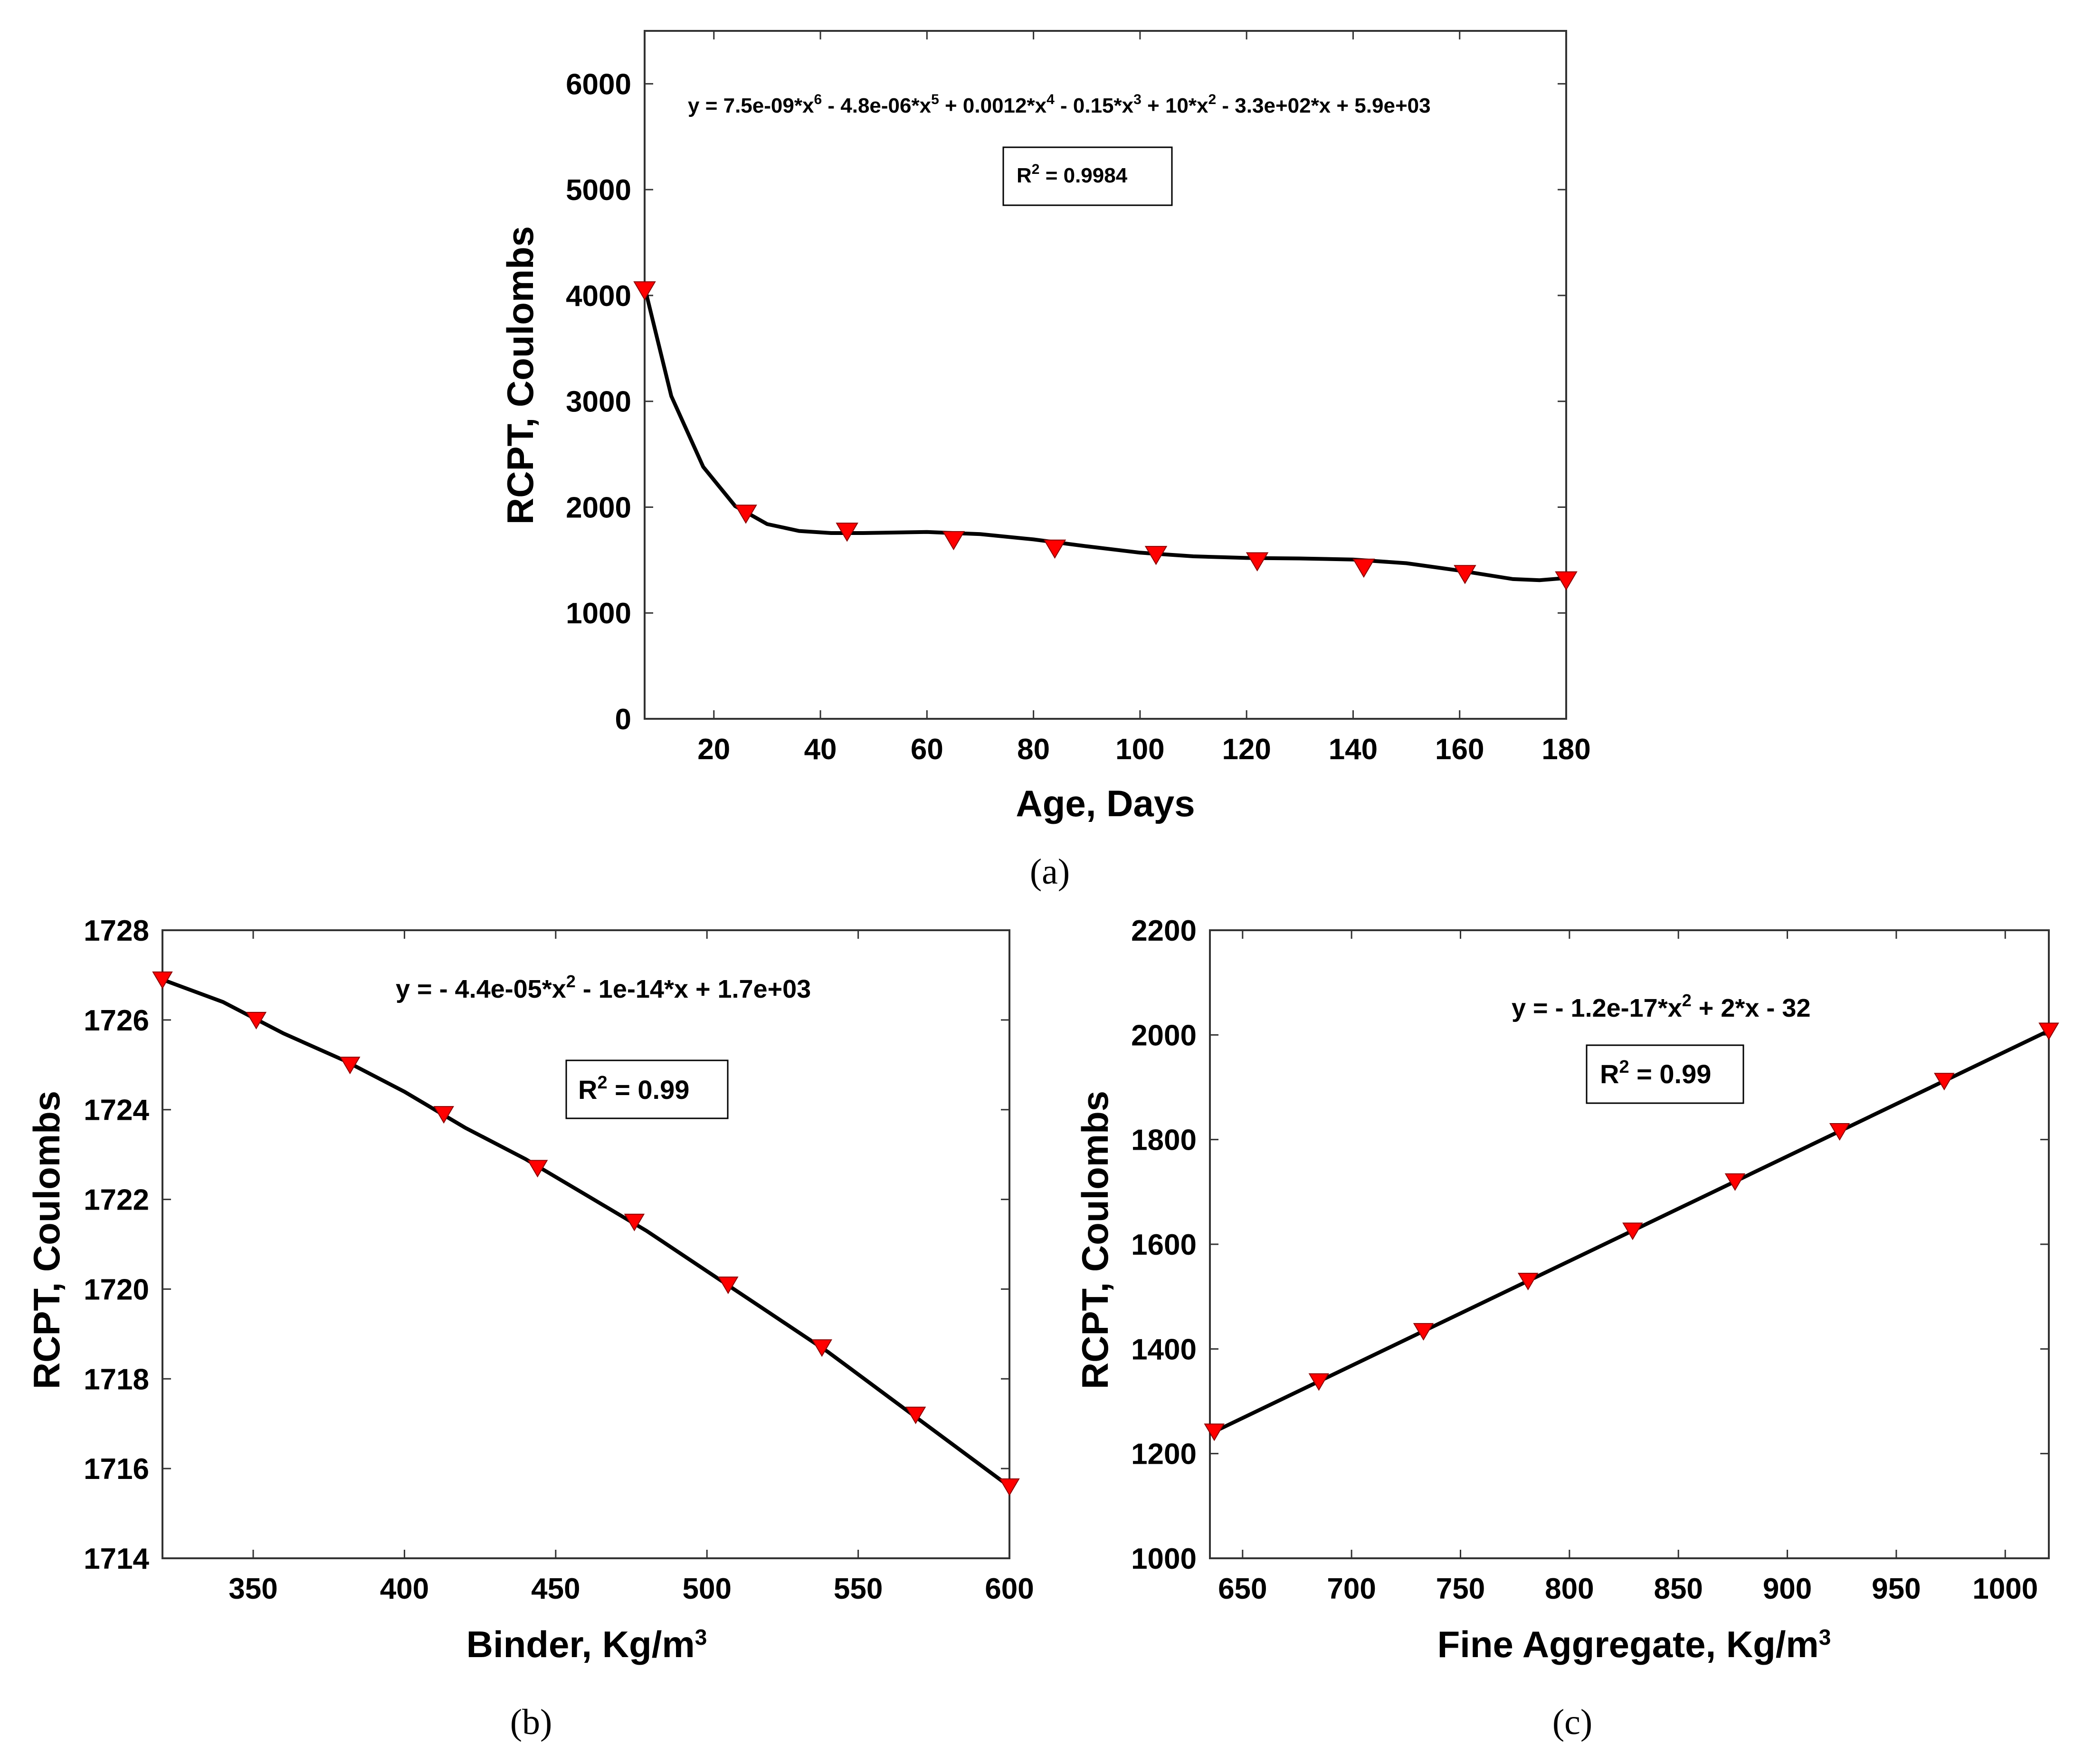  What do you see at coordinates (1678, 1589) in the screenshot?
I see `x-tick-label: 850` at bounding box center [1678, 1589].